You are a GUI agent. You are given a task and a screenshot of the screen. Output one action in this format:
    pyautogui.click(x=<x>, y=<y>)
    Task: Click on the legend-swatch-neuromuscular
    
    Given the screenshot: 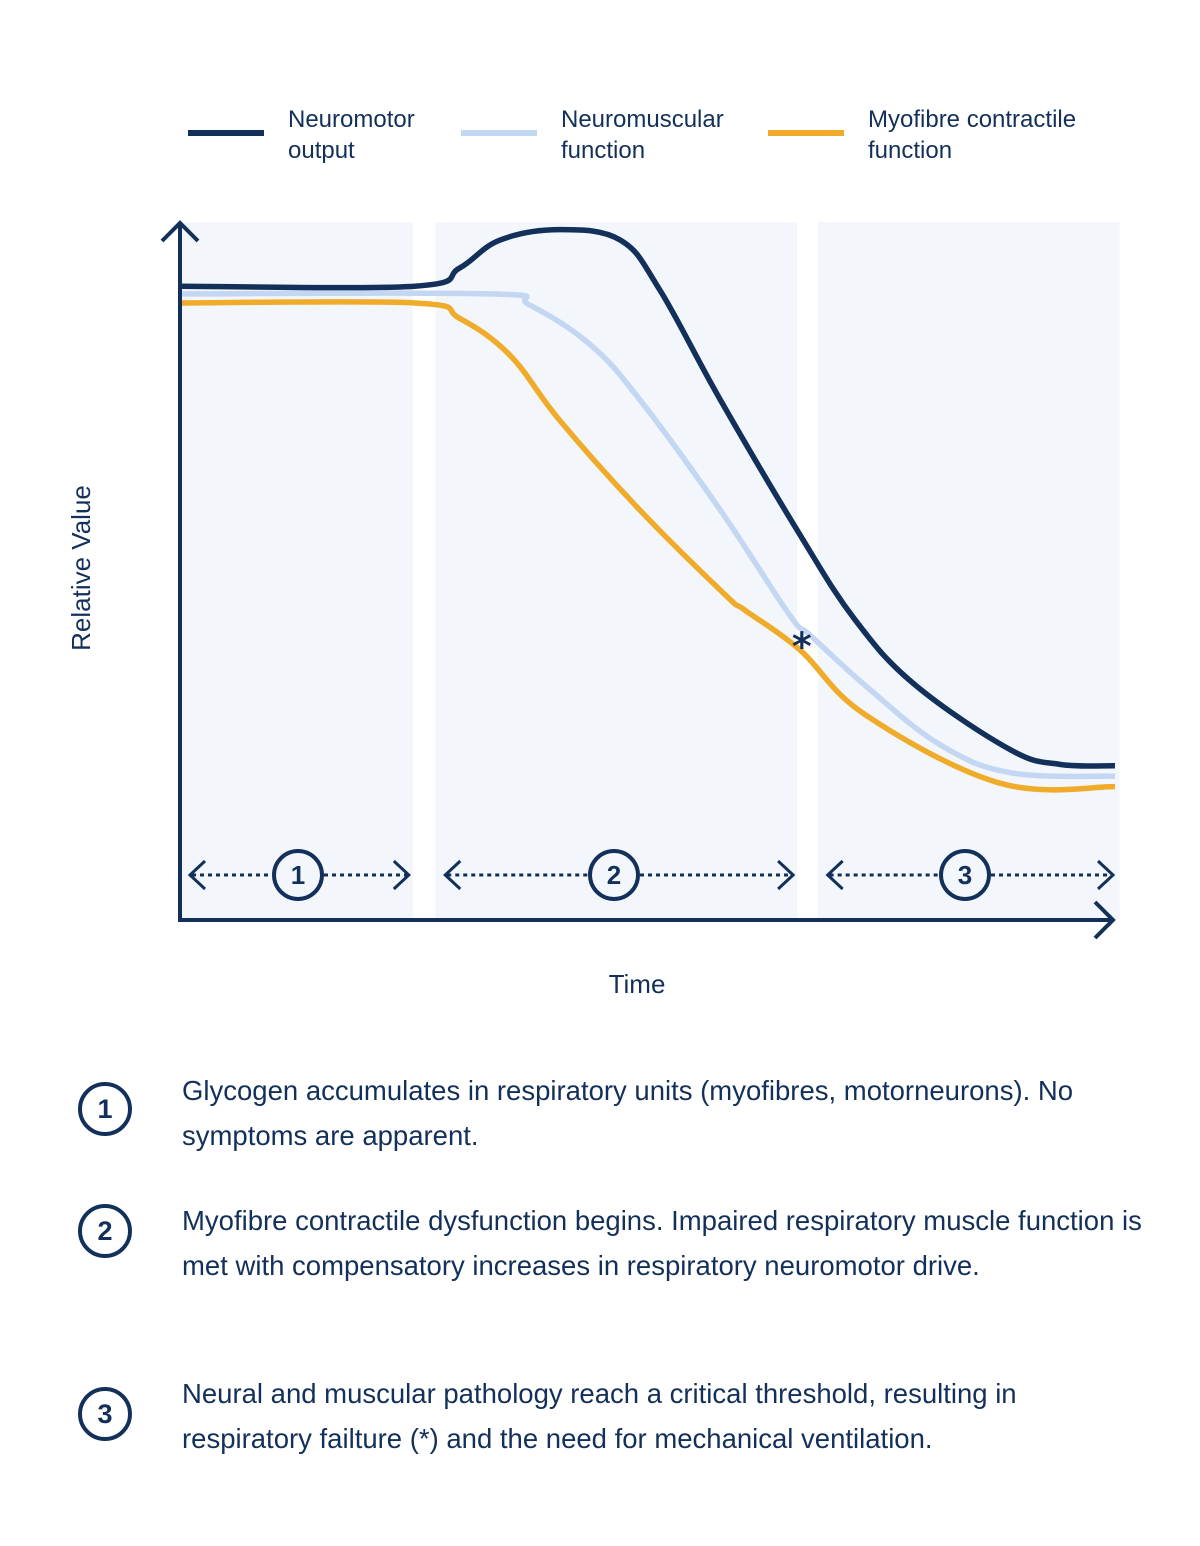 What is the action you would take?
    pyautogui.click(x=499, y=133)
    